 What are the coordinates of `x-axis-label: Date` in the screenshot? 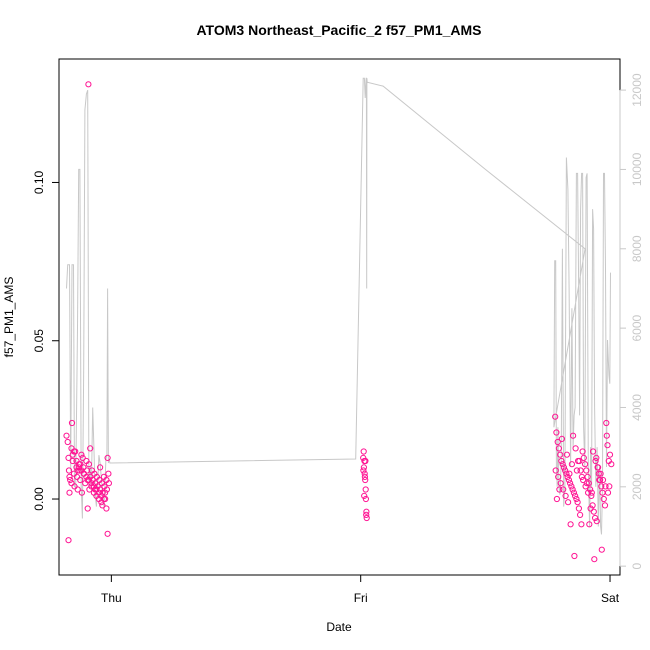 It's located at (339, 627).